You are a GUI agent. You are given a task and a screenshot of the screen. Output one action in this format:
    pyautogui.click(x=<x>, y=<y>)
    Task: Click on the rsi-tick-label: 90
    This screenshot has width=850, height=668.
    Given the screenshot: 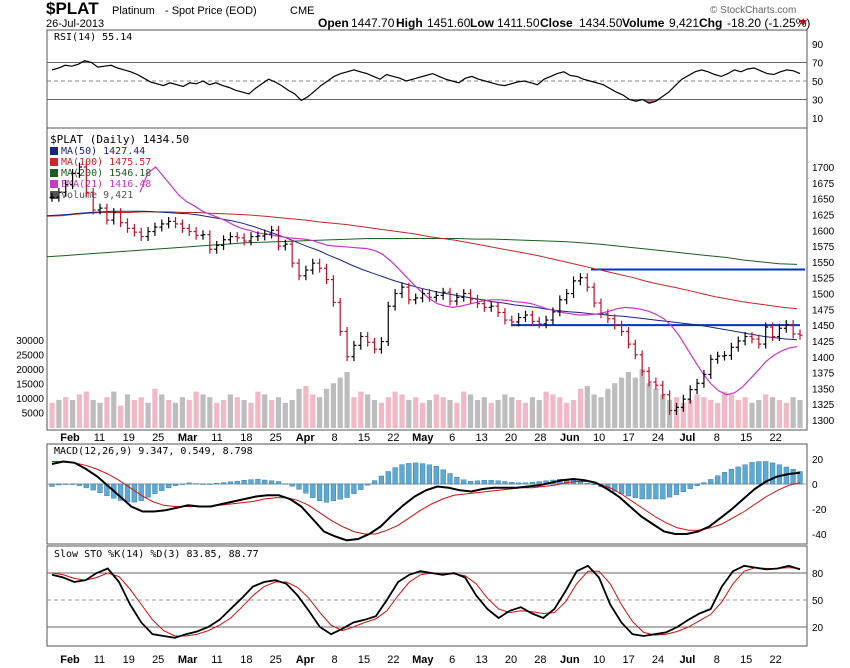 What is the action you would take?
    pyautogui.click(x=818, y=45)
    